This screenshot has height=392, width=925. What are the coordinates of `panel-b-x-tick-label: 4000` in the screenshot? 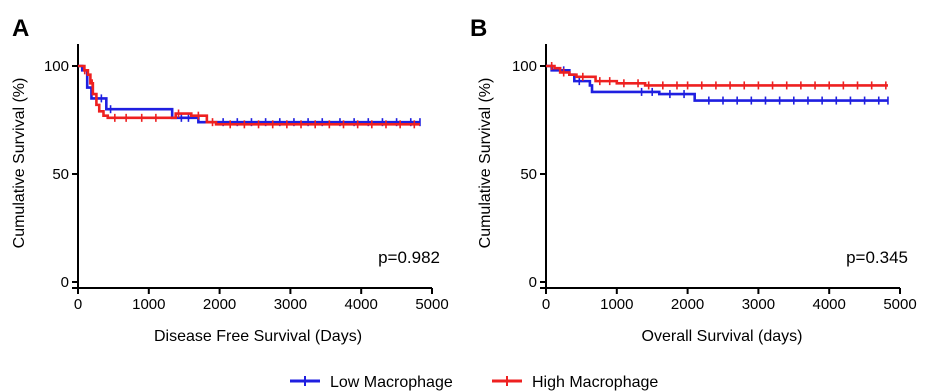 It's located at (829, 304).